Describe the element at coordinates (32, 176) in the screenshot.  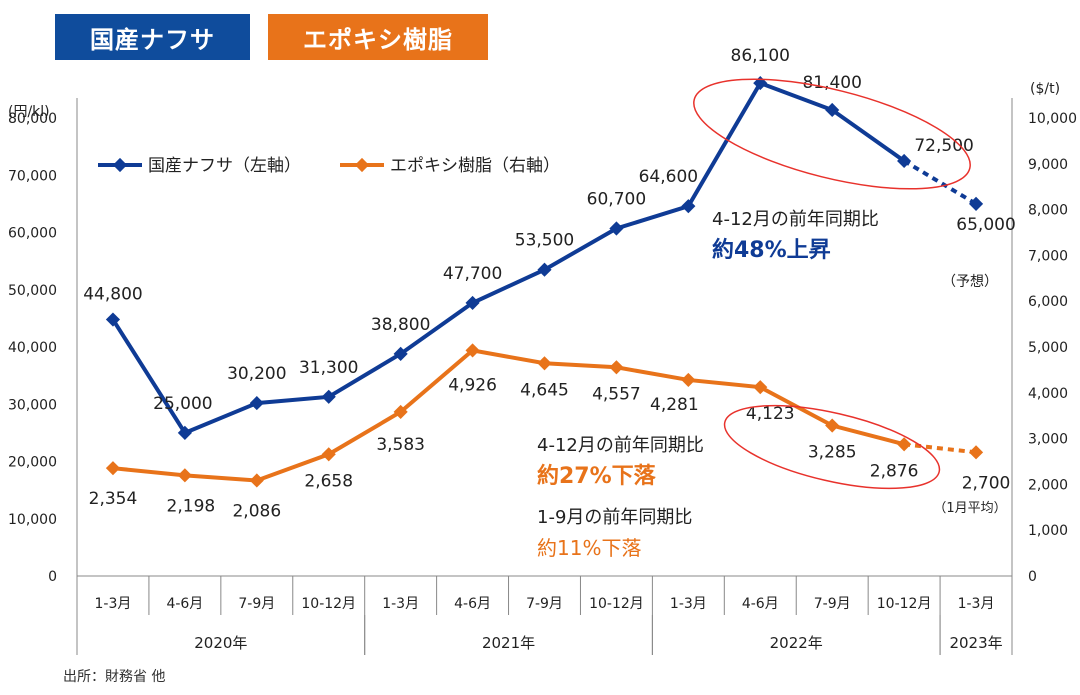
I see `left-tick-label: 70,000` at that location.